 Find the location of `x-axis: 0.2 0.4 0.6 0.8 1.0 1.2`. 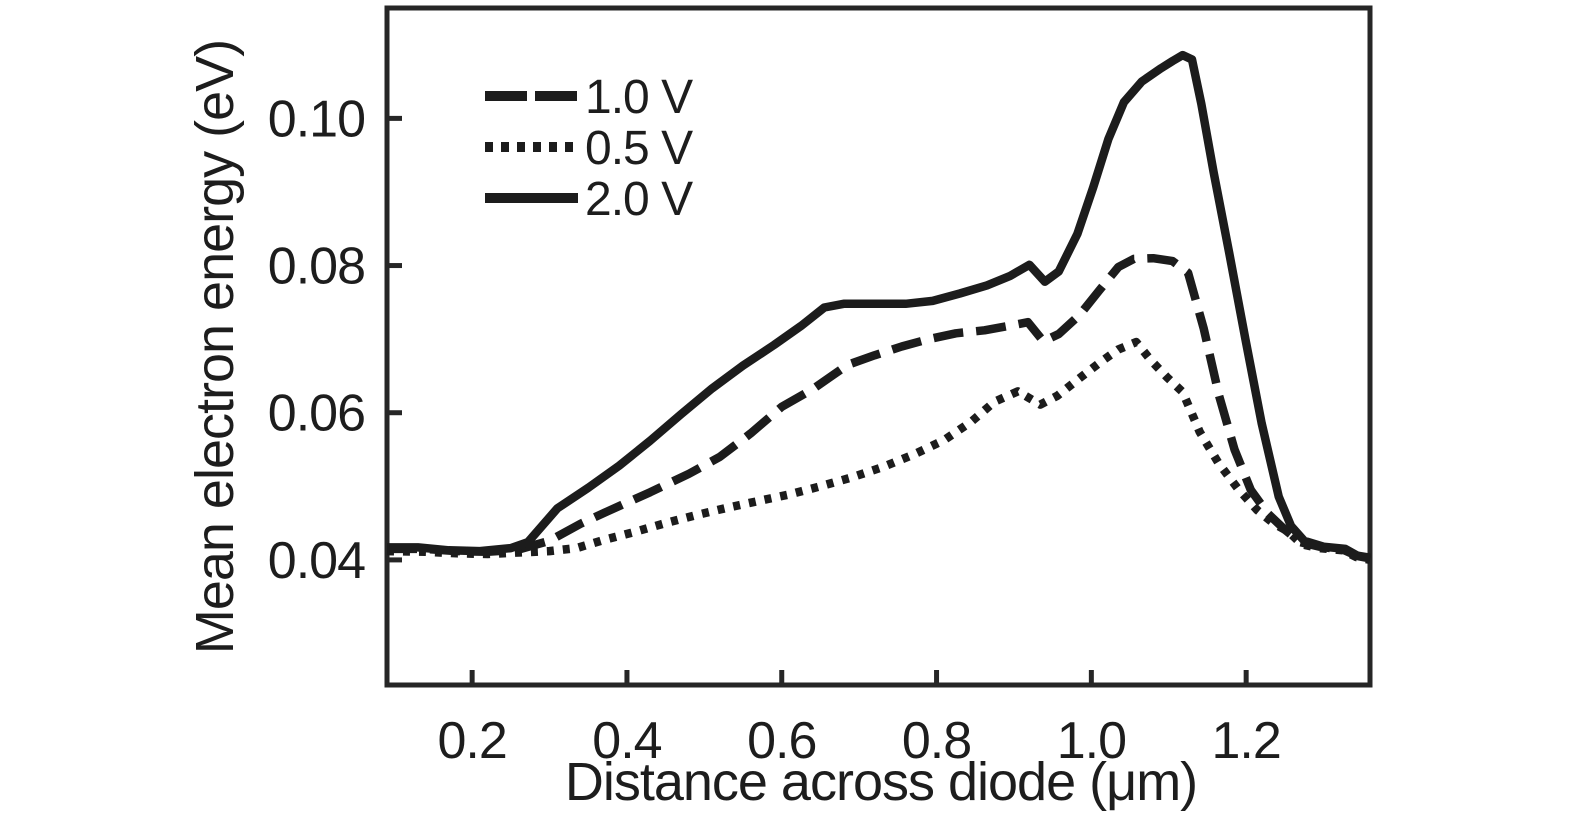

x-axis: 0.2 0.4 0.6 0.8 1.0 1.2 is located at coordinates (859, 720).